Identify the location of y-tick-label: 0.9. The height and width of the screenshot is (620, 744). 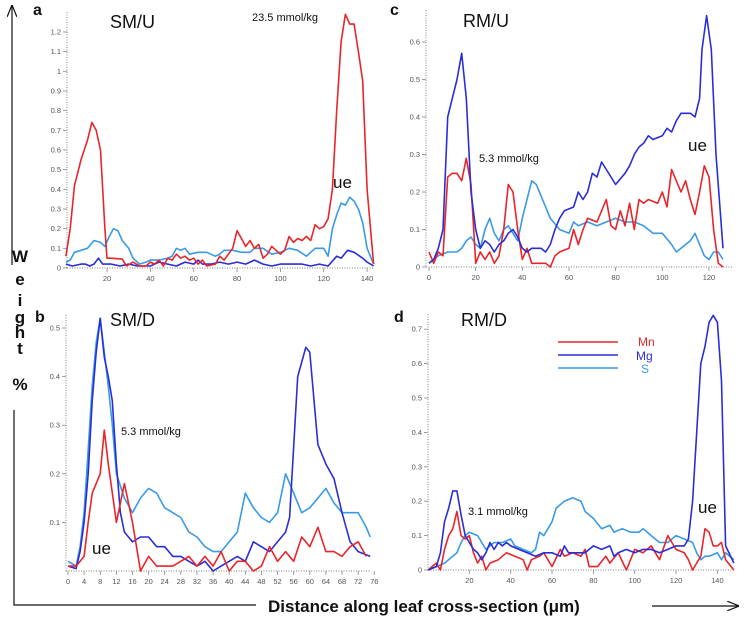
(56, 90).